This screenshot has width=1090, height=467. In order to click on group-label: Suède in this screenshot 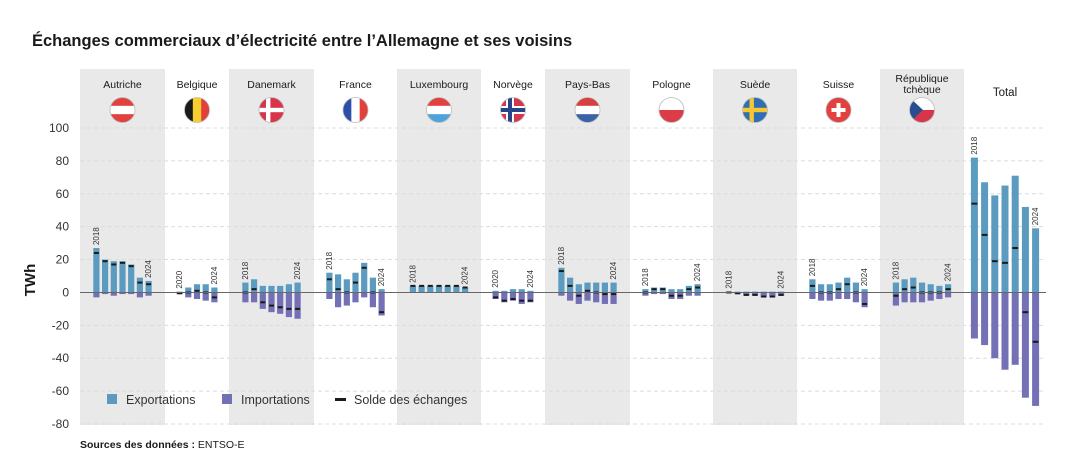, I will do `click(755, 85)`.